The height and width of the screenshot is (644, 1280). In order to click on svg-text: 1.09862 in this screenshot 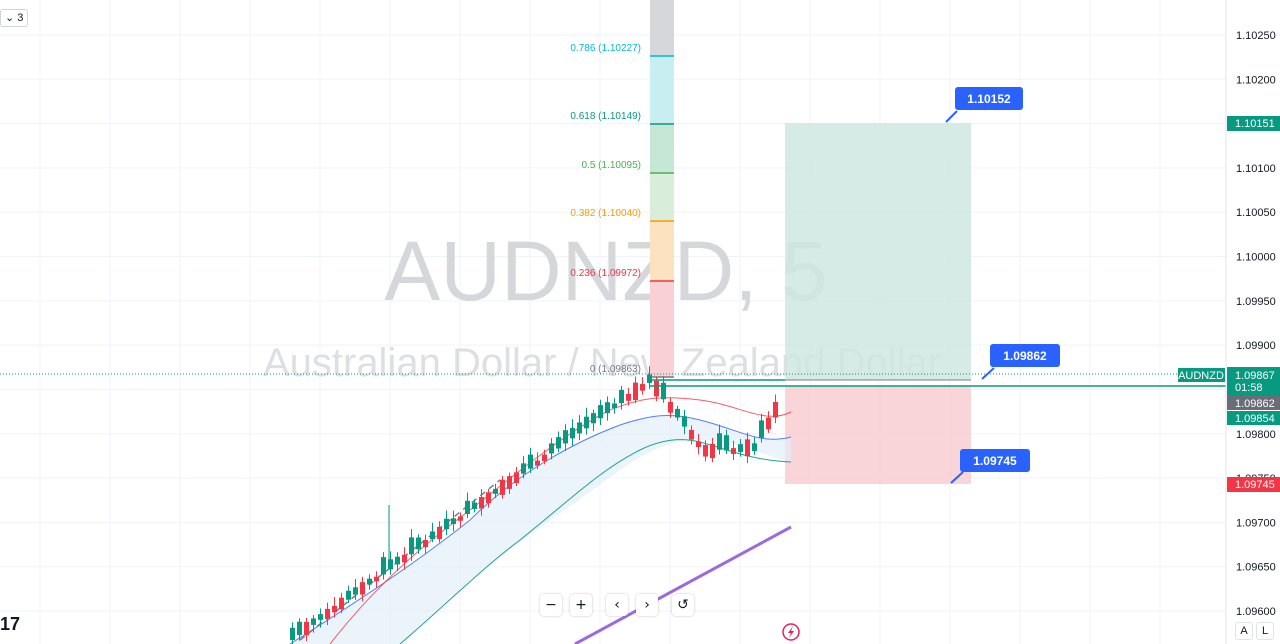, I will do `click(1255, 404)`.